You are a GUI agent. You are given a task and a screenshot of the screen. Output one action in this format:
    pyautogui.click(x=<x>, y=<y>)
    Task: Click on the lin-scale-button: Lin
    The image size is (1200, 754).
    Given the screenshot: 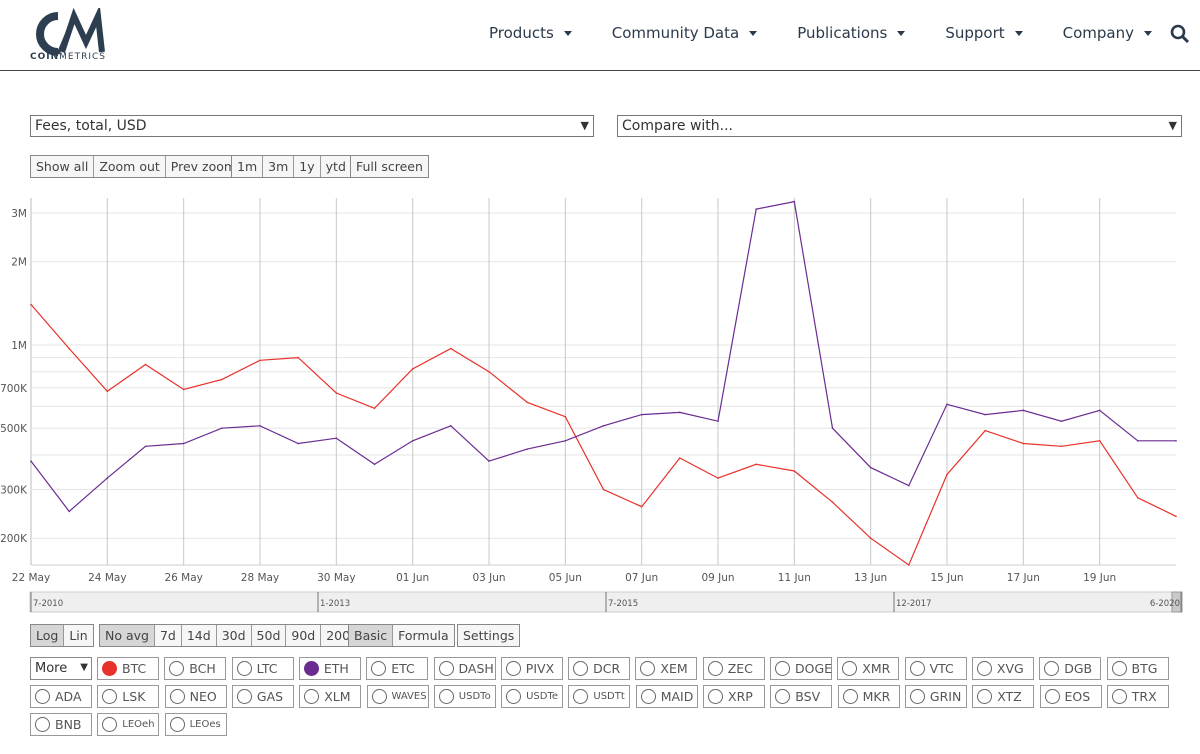 What is the action you would take?
    pyautogui.click(x=78, y=635)
    